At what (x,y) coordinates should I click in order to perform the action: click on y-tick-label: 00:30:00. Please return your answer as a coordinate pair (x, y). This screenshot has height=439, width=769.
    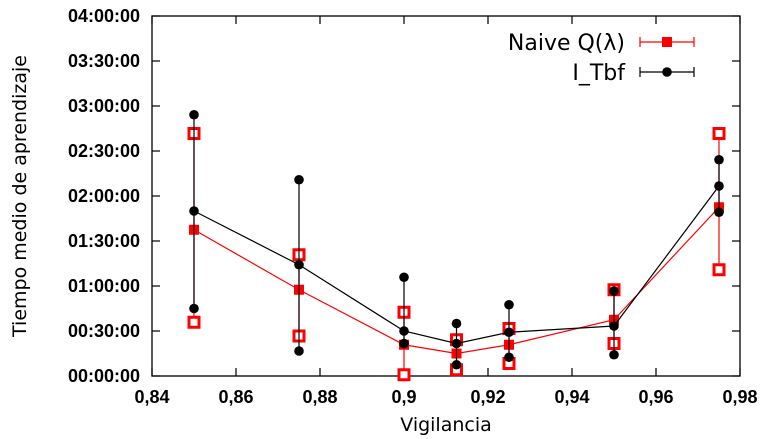
    Looking at the image, I should click on (104, 331).